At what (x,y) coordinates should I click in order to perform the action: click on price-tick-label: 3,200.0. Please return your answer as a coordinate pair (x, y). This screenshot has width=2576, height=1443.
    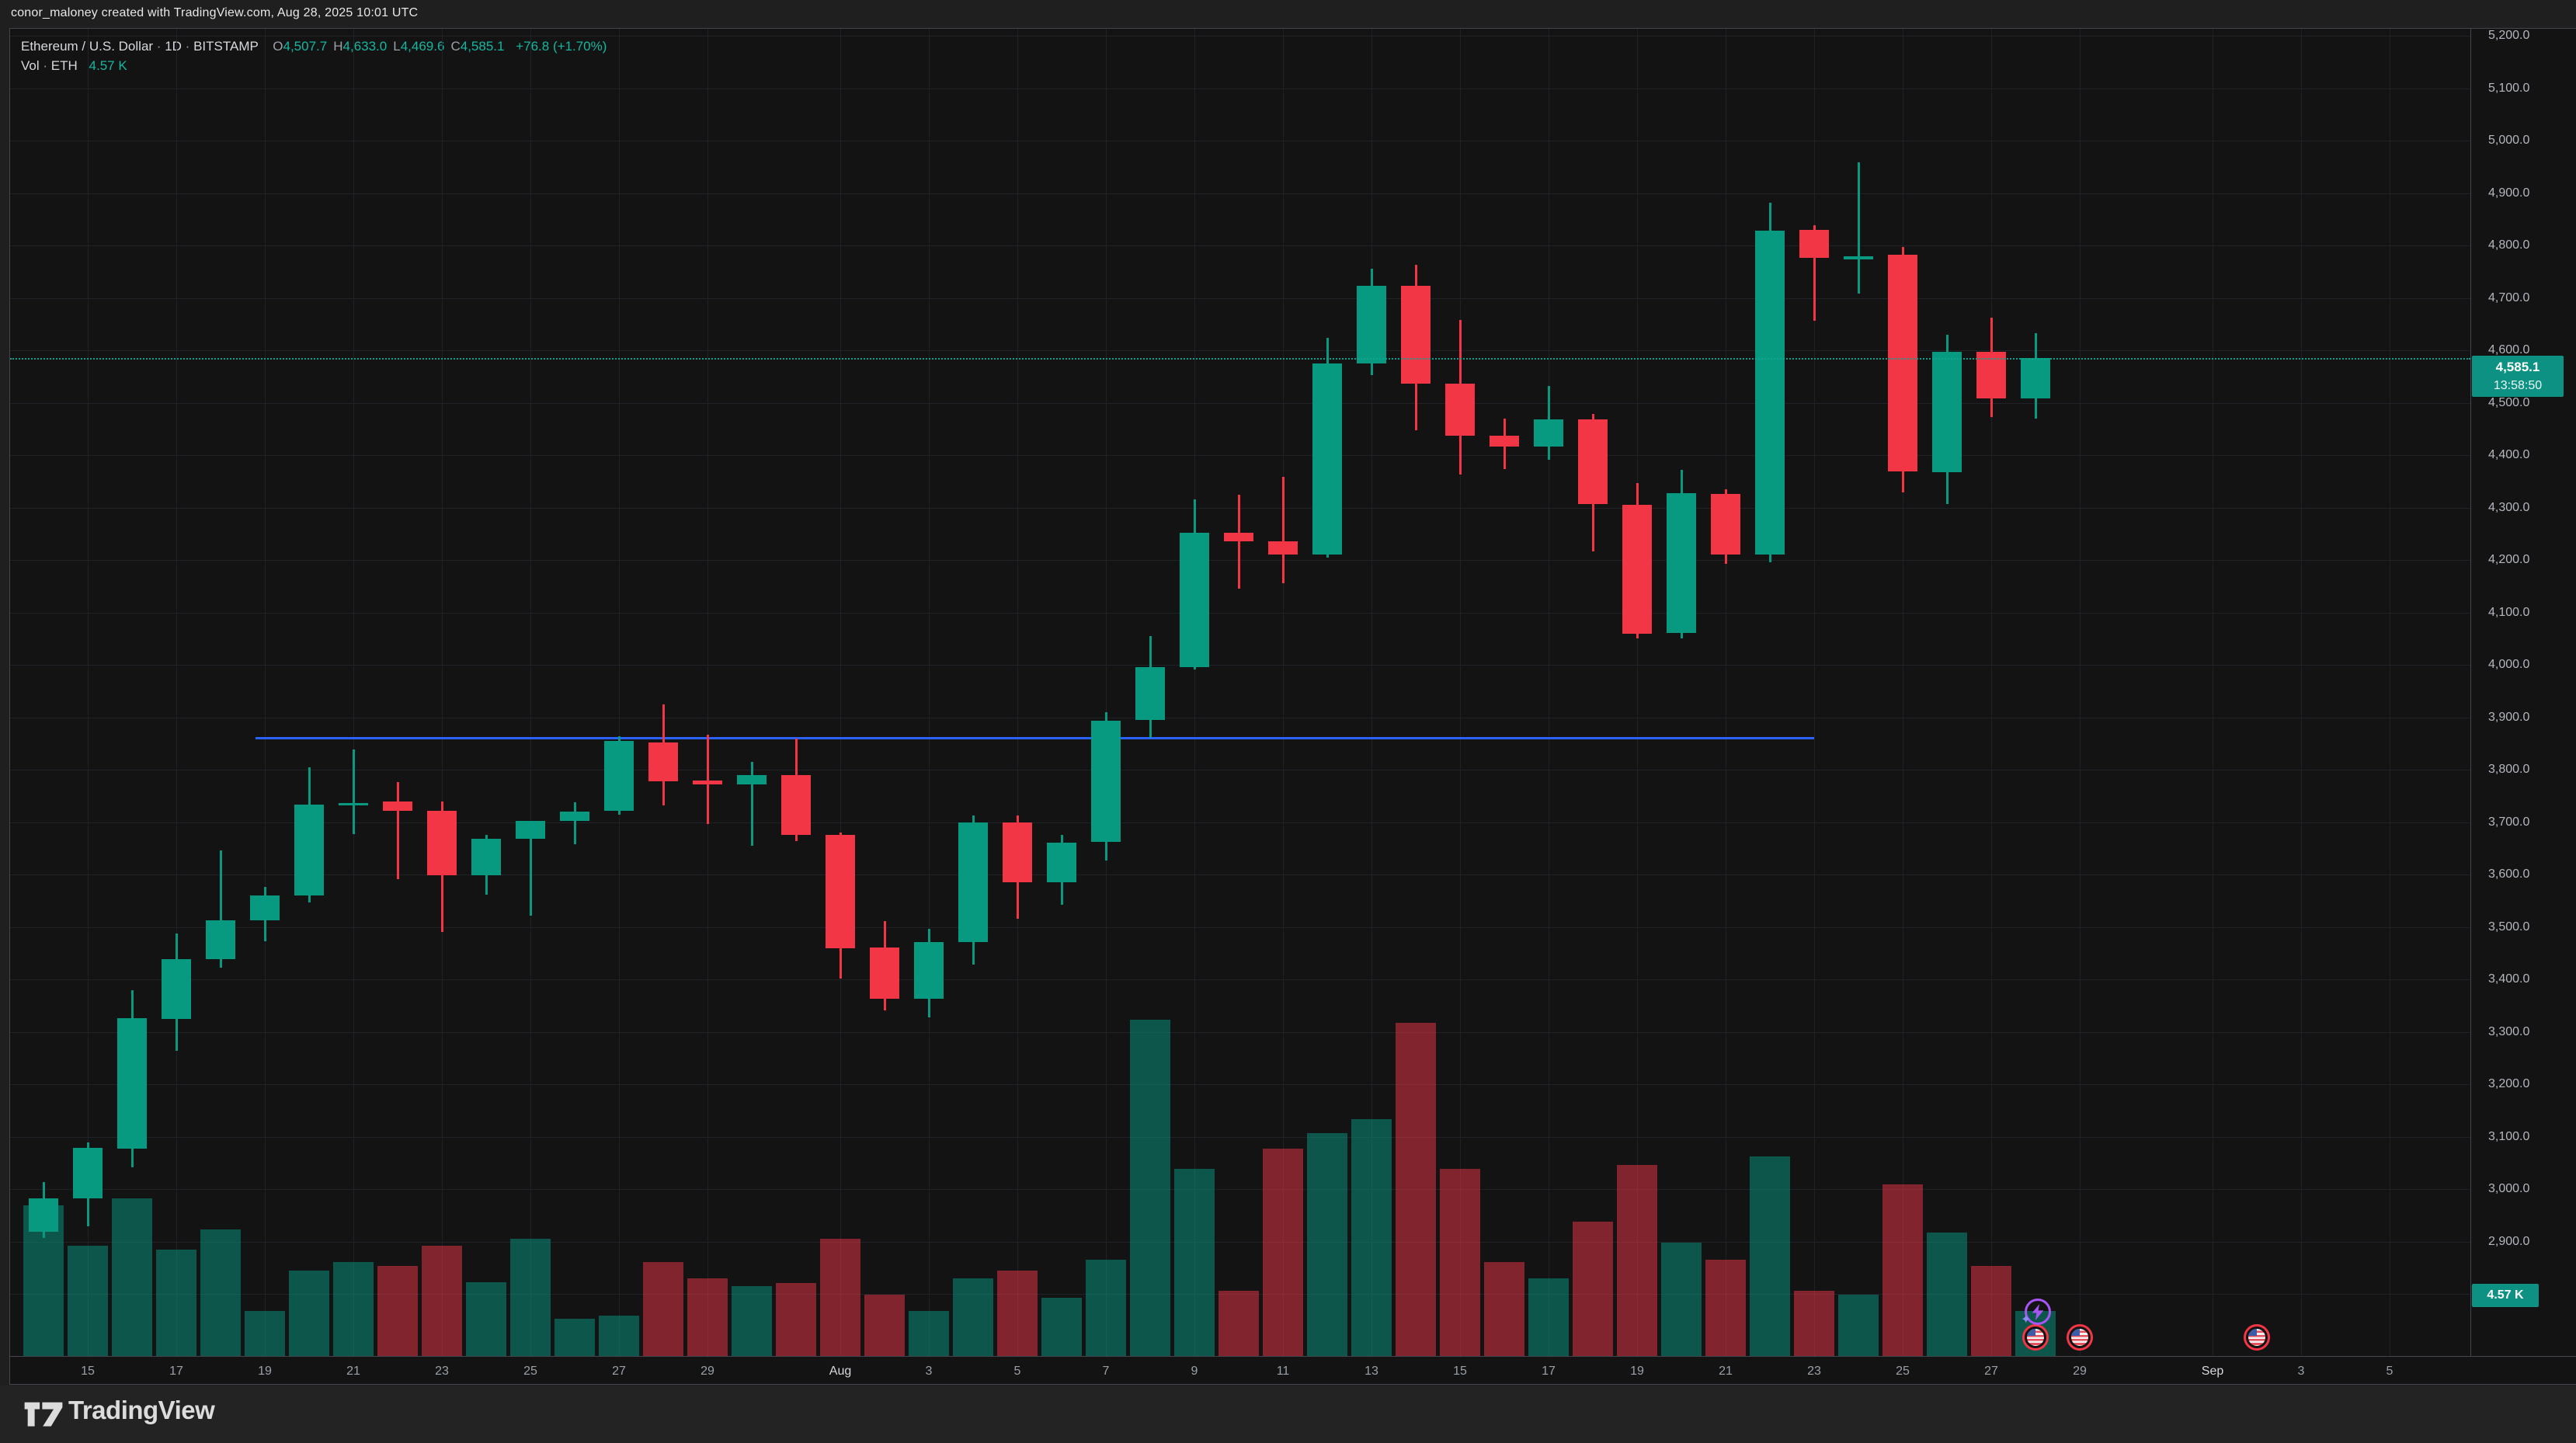
    Looking at the image, I should click on (2509, 1083).